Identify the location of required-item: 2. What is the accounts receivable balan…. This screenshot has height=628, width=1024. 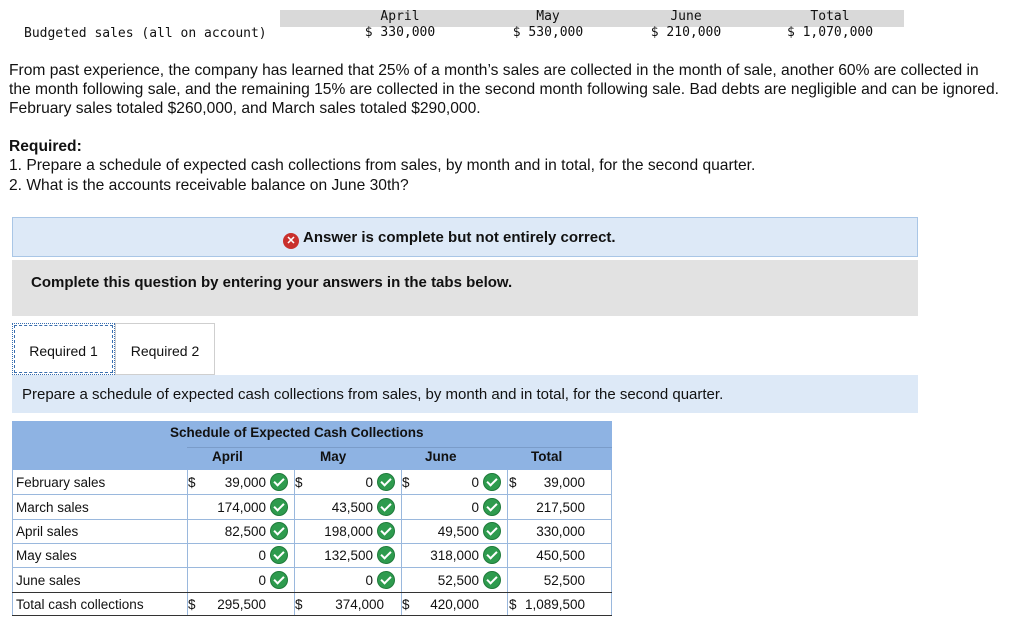
(209, 185).